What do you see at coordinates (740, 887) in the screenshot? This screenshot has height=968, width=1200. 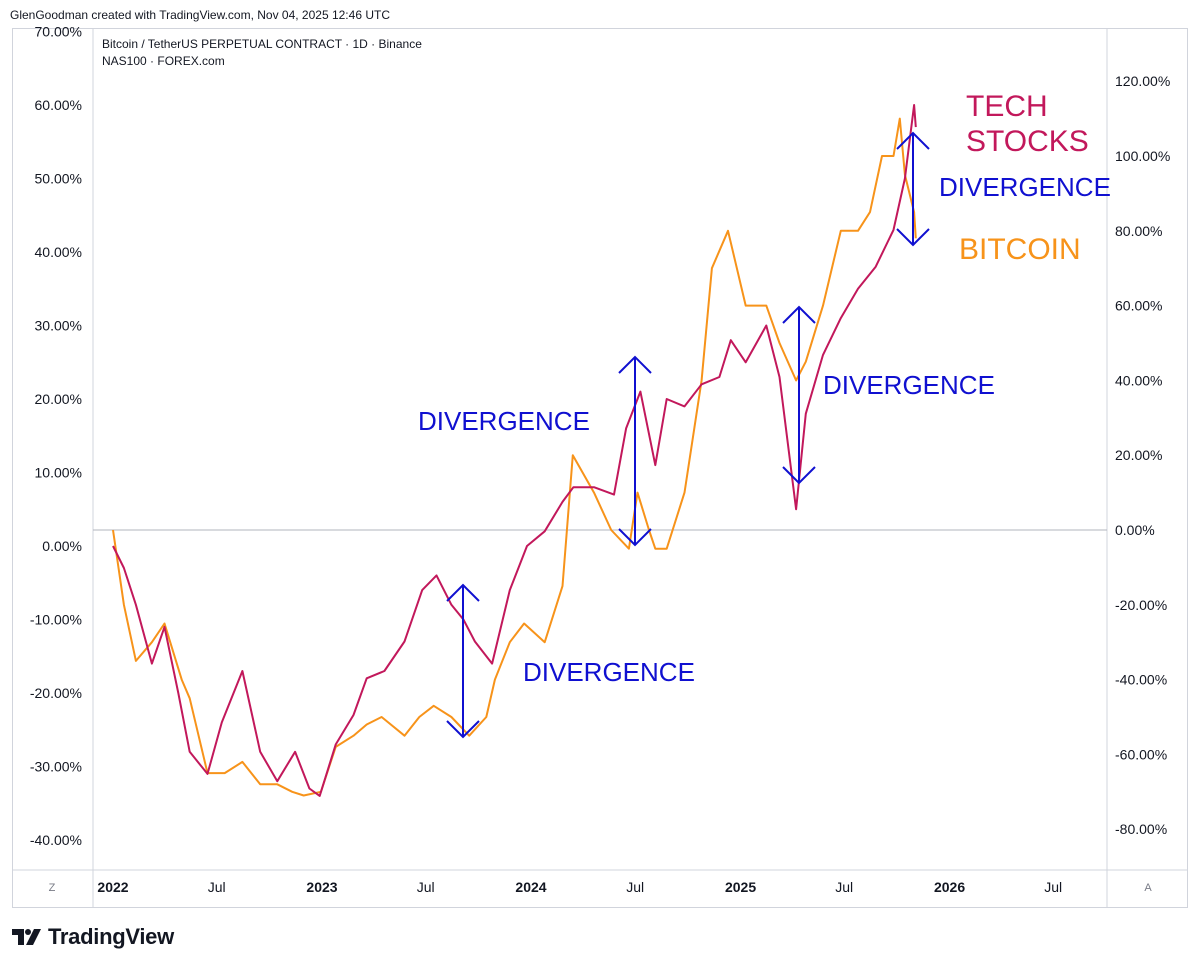 I see `x-axis-tick: 2025` at bounding box center [740, 887].